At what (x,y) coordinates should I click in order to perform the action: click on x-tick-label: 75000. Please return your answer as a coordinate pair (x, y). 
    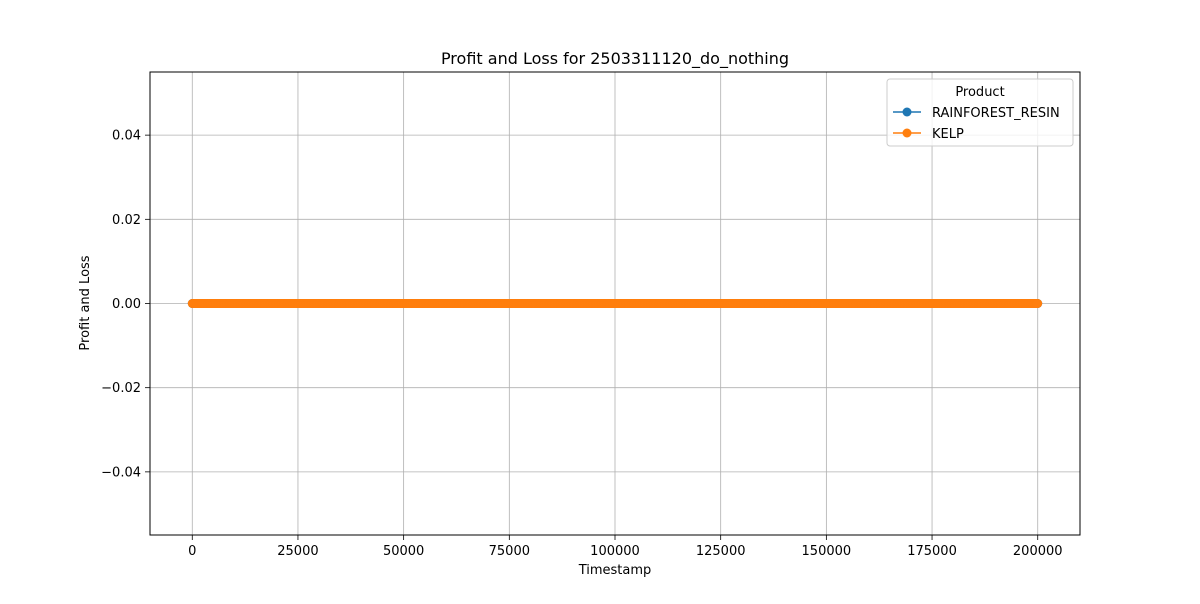
    Looking at the image, I should click on (509, 551).